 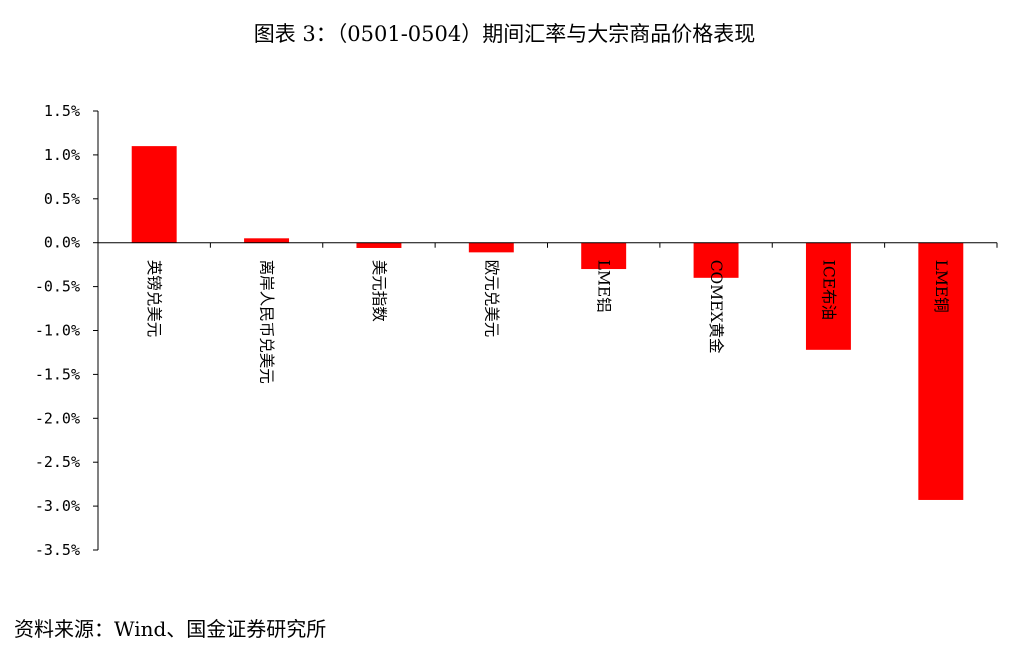 What do you see at coordinates (62, 199) in the screenshot?
I see `y-tick-label: 0.5%` at bounding box center [62, 199].